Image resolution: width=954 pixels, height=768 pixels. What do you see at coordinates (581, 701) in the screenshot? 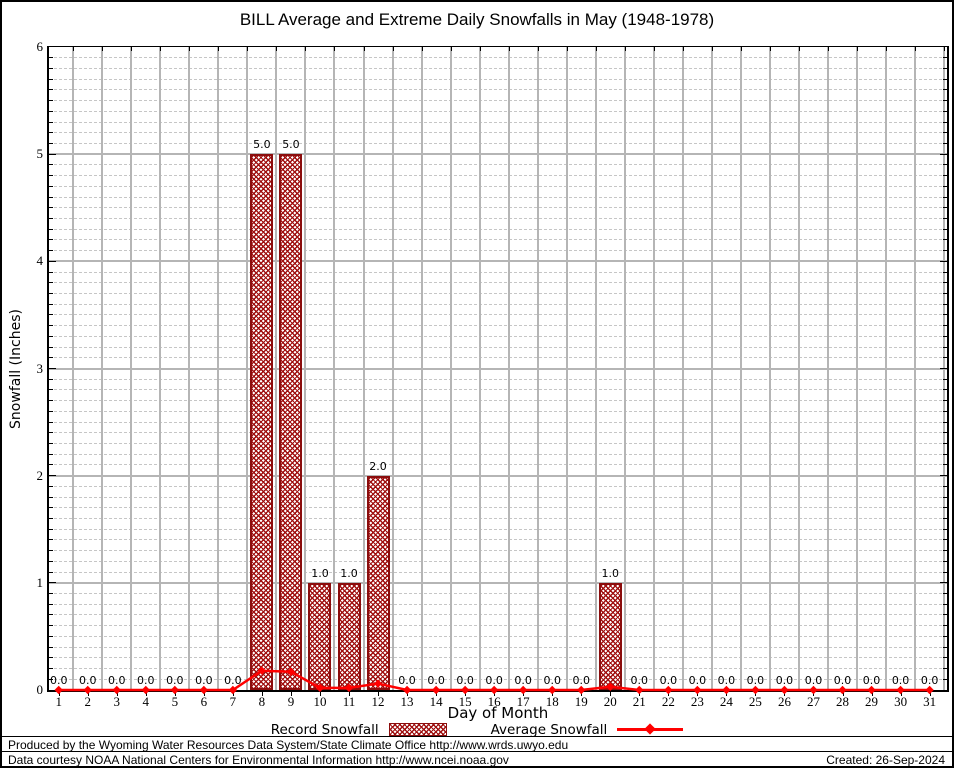
I see `x-tick-label: 19` at bounding box center [581, 701].